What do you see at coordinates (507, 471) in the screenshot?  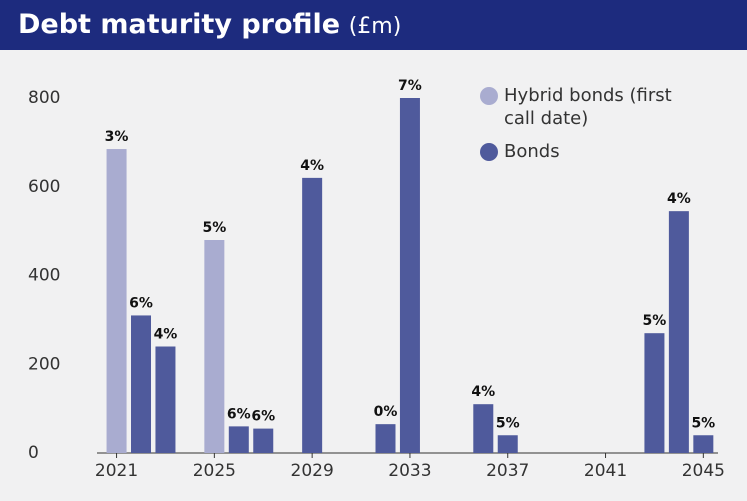 I see `x-tick-label: 2037` at bounding box center [507, 471].